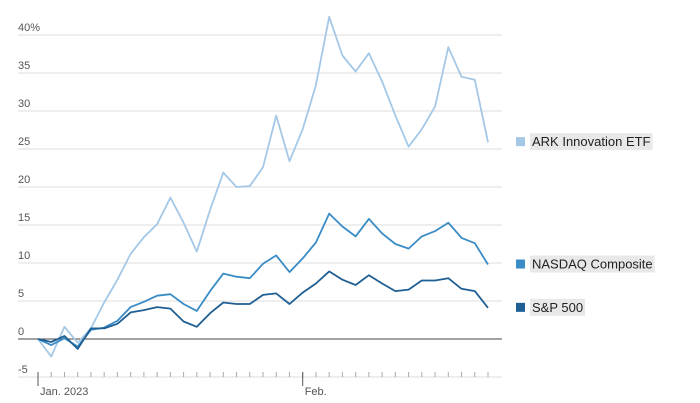 Image resolution: width=700 pixels, height=403 pixels. I want to click on x-tick-label: Feb., so click(316, 392).